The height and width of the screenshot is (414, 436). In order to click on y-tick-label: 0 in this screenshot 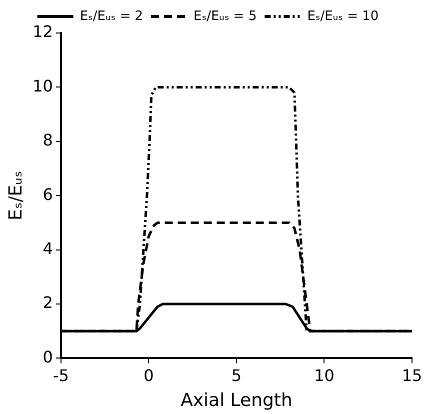, I will do `click(47, 356)`.